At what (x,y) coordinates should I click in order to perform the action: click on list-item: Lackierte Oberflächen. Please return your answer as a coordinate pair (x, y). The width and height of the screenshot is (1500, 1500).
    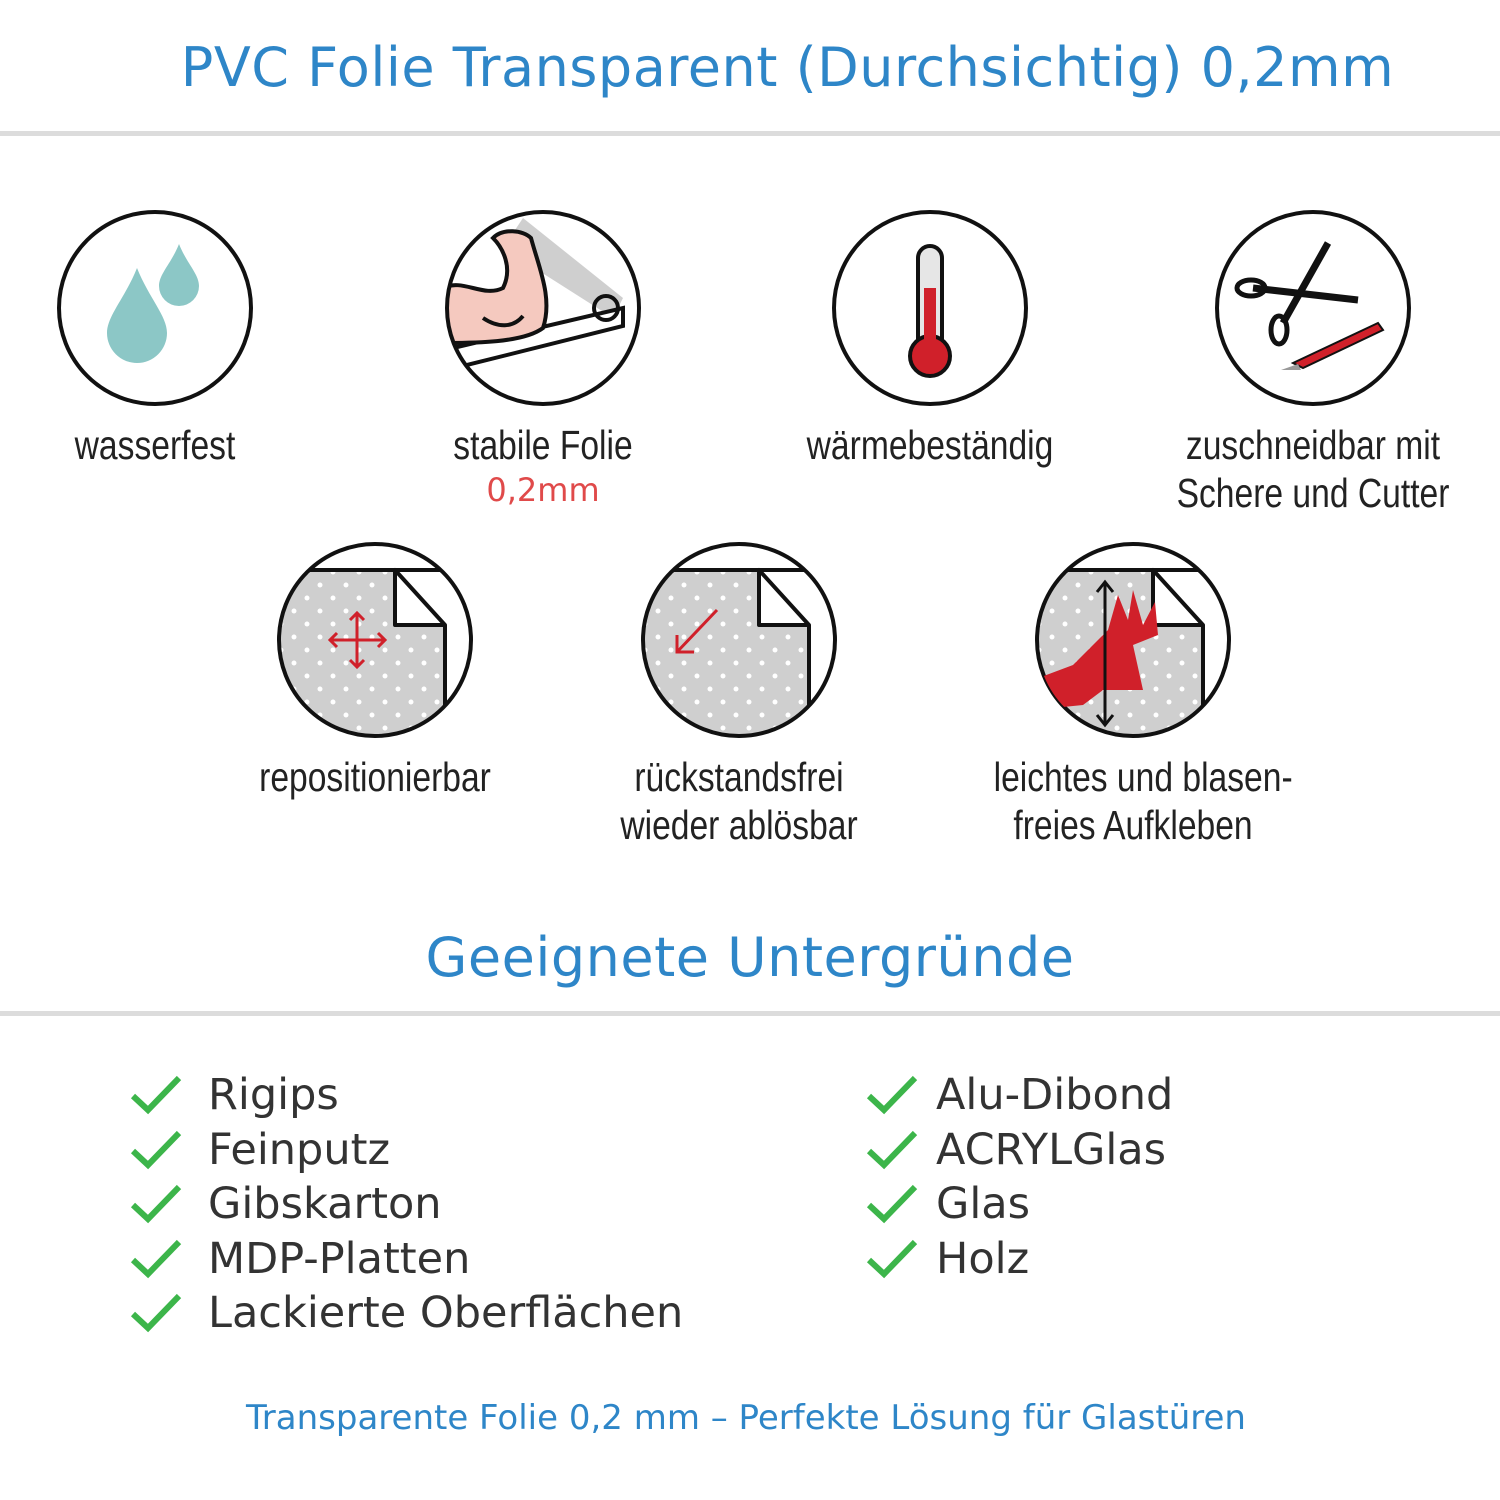
    Looking at the image, I should click on (406, 1313).